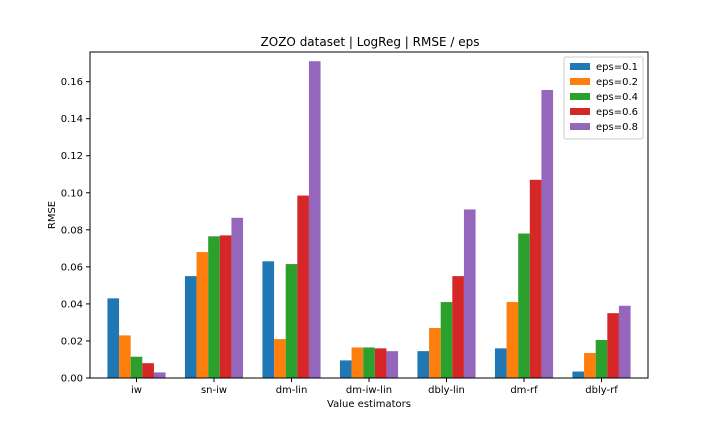 Image resolution: width=720 pixels, height=437 pixels. I want to click on y-axis-label: RMSE, so click(52, 215).